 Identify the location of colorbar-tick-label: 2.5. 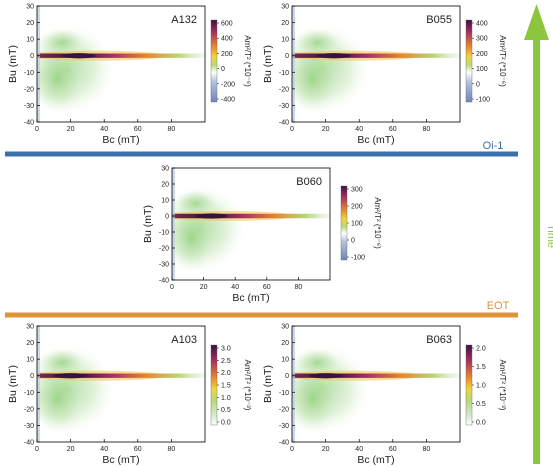
(226, 361).